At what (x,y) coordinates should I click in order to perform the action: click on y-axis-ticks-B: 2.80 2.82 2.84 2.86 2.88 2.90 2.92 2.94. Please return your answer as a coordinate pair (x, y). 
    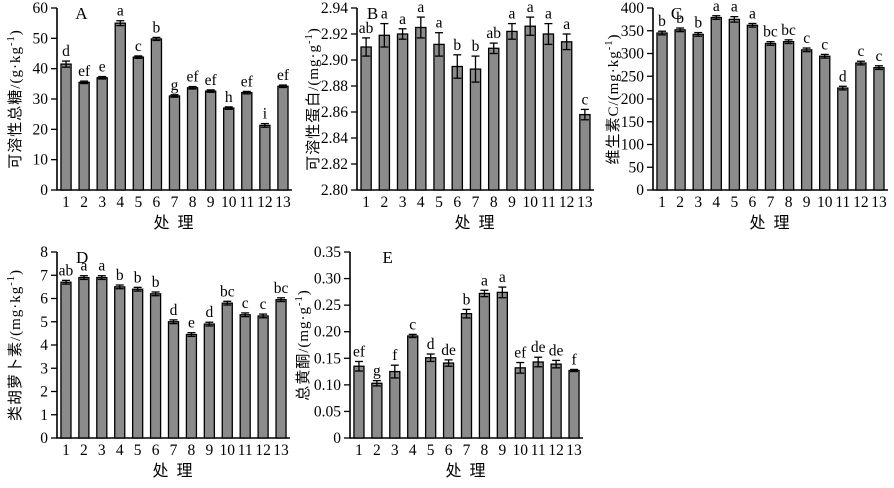
    Looking at the image, I should click on (339, 99).